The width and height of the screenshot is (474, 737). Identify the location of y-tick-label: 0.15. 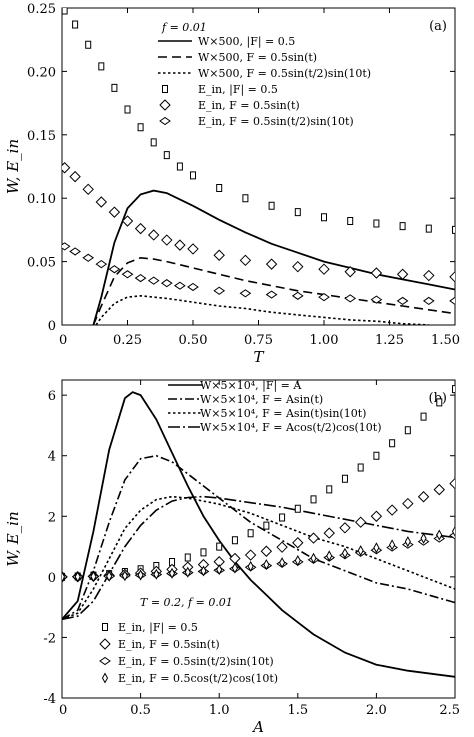
(41, 136).